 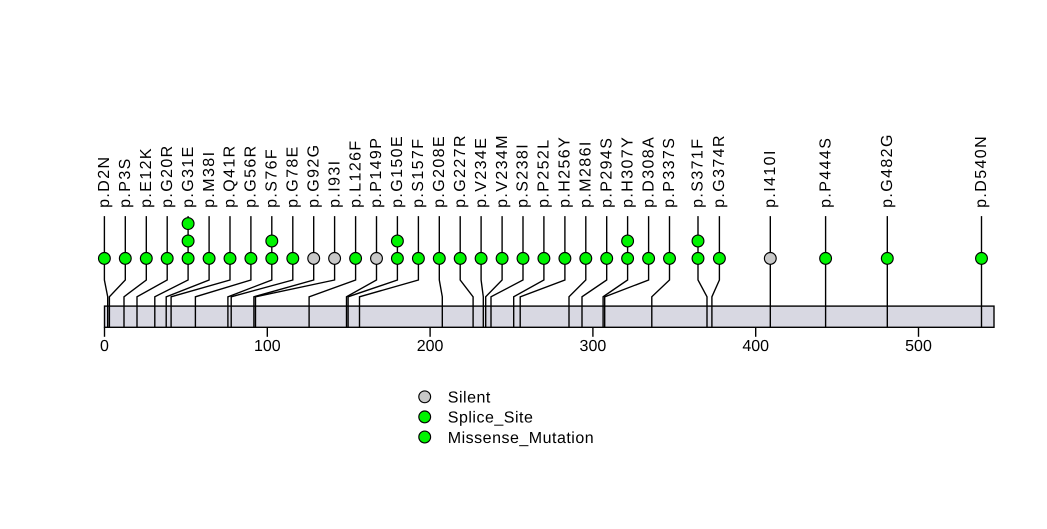 I want to click on svg-text: p.I410I, so click(x=770, y=178).